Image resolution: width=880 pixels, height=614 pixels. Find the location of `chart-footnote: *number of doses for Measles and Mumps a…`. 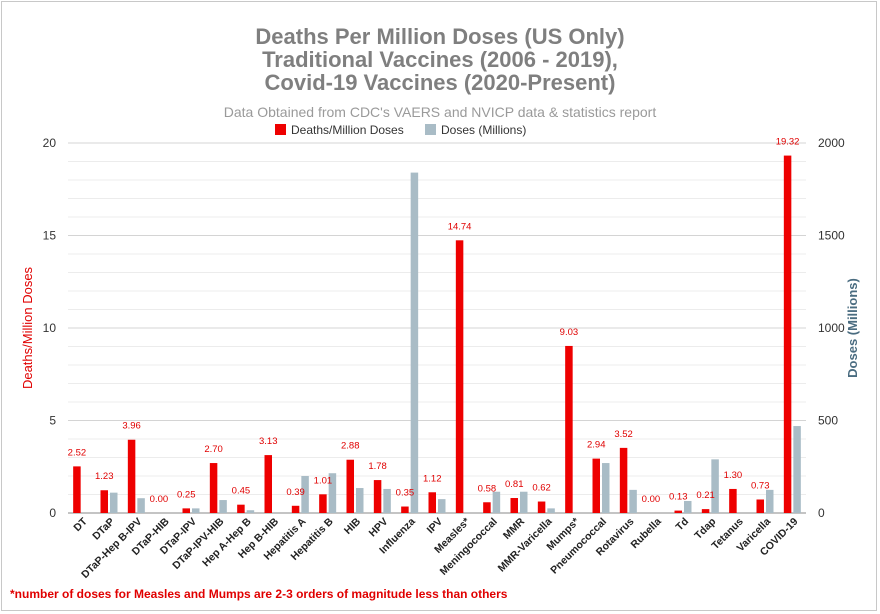

chart-footnote: *number of doses for Measles and Mumps a… is located at coordinates (259, 594).